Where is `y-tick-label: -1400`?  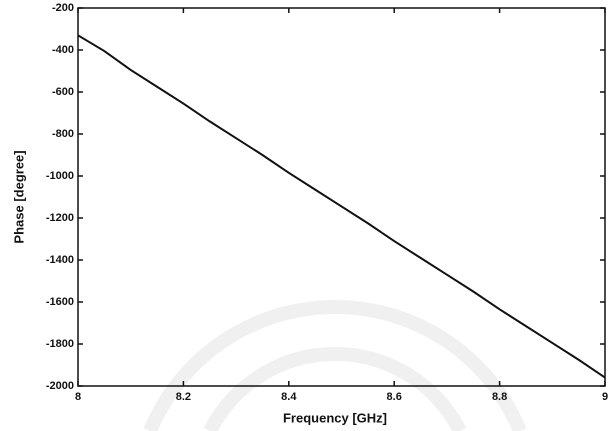 y-tick-label: -1400 is located at coordinates (60, 260).